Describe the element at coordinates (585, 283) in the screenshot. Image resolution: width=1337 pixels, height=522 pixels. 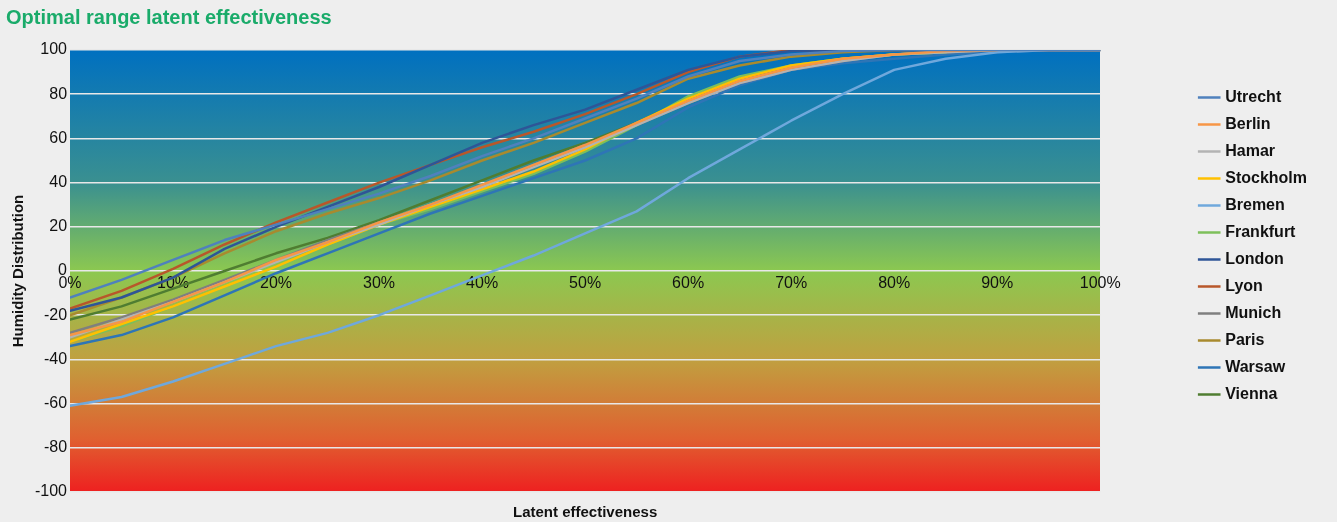
I see `x-tick-label: 50%` at that location.